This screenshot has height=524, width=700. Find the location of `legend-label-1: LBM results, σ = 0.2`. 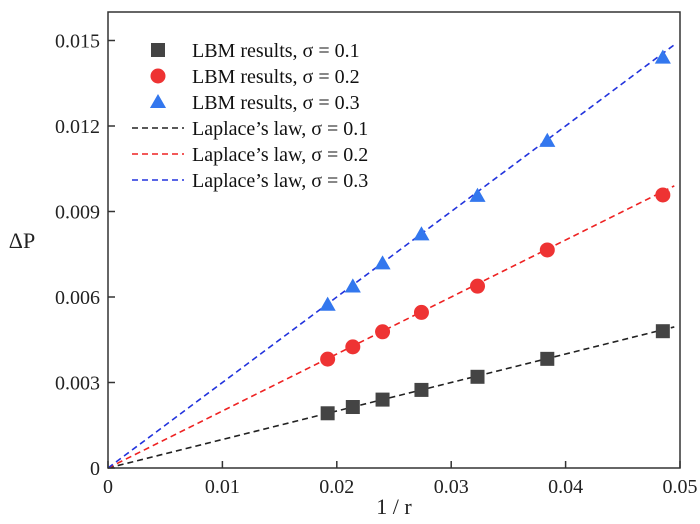

legend-label-1: LBM results, σ = 0.2 is located at coordinates (276, 77).